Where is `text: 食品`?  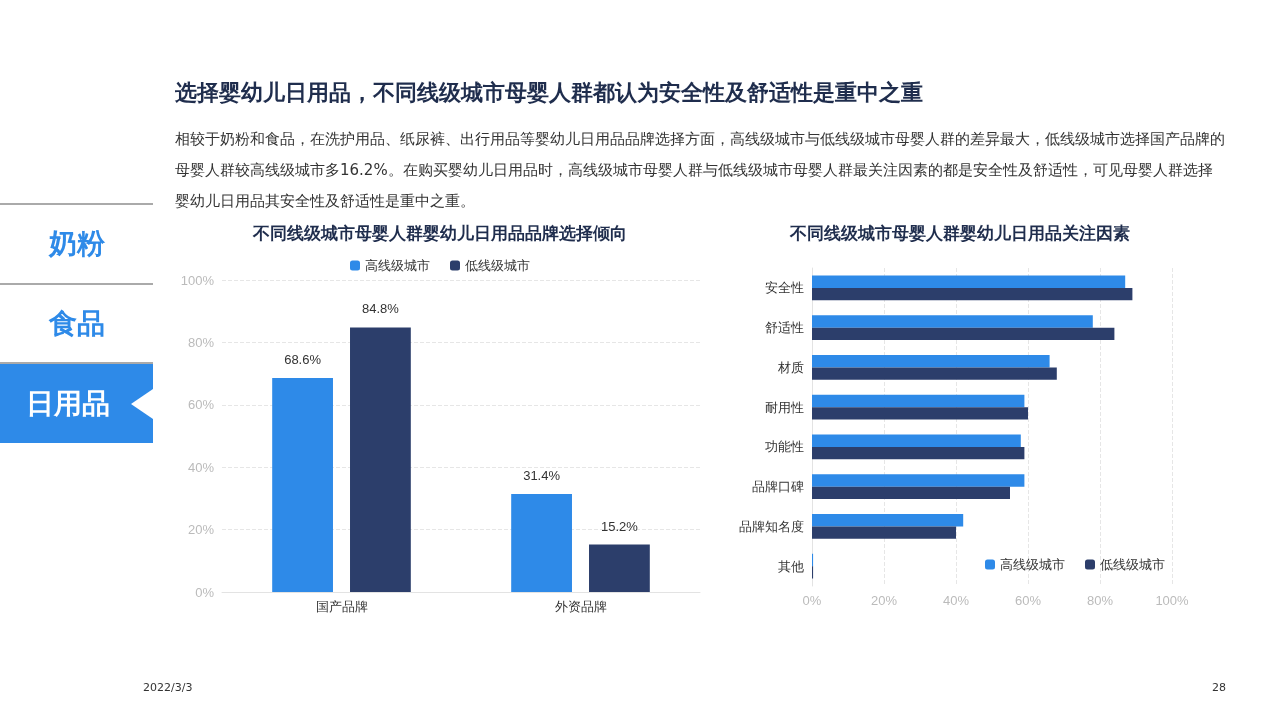 text: 食品 is located at coordinates (76, 324).